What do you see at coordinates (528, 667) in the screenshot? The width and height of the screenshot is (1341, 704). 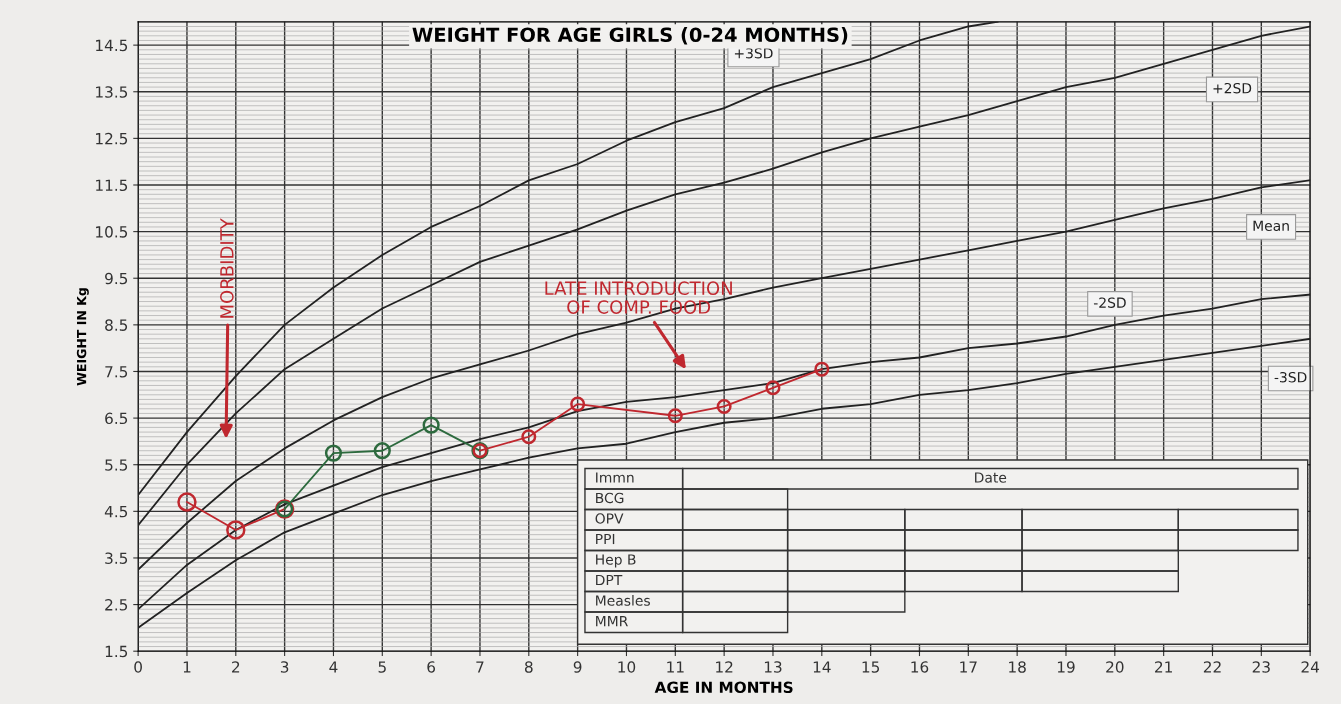 I see `x-tick-label: 8` at bounding box center [528, 667].